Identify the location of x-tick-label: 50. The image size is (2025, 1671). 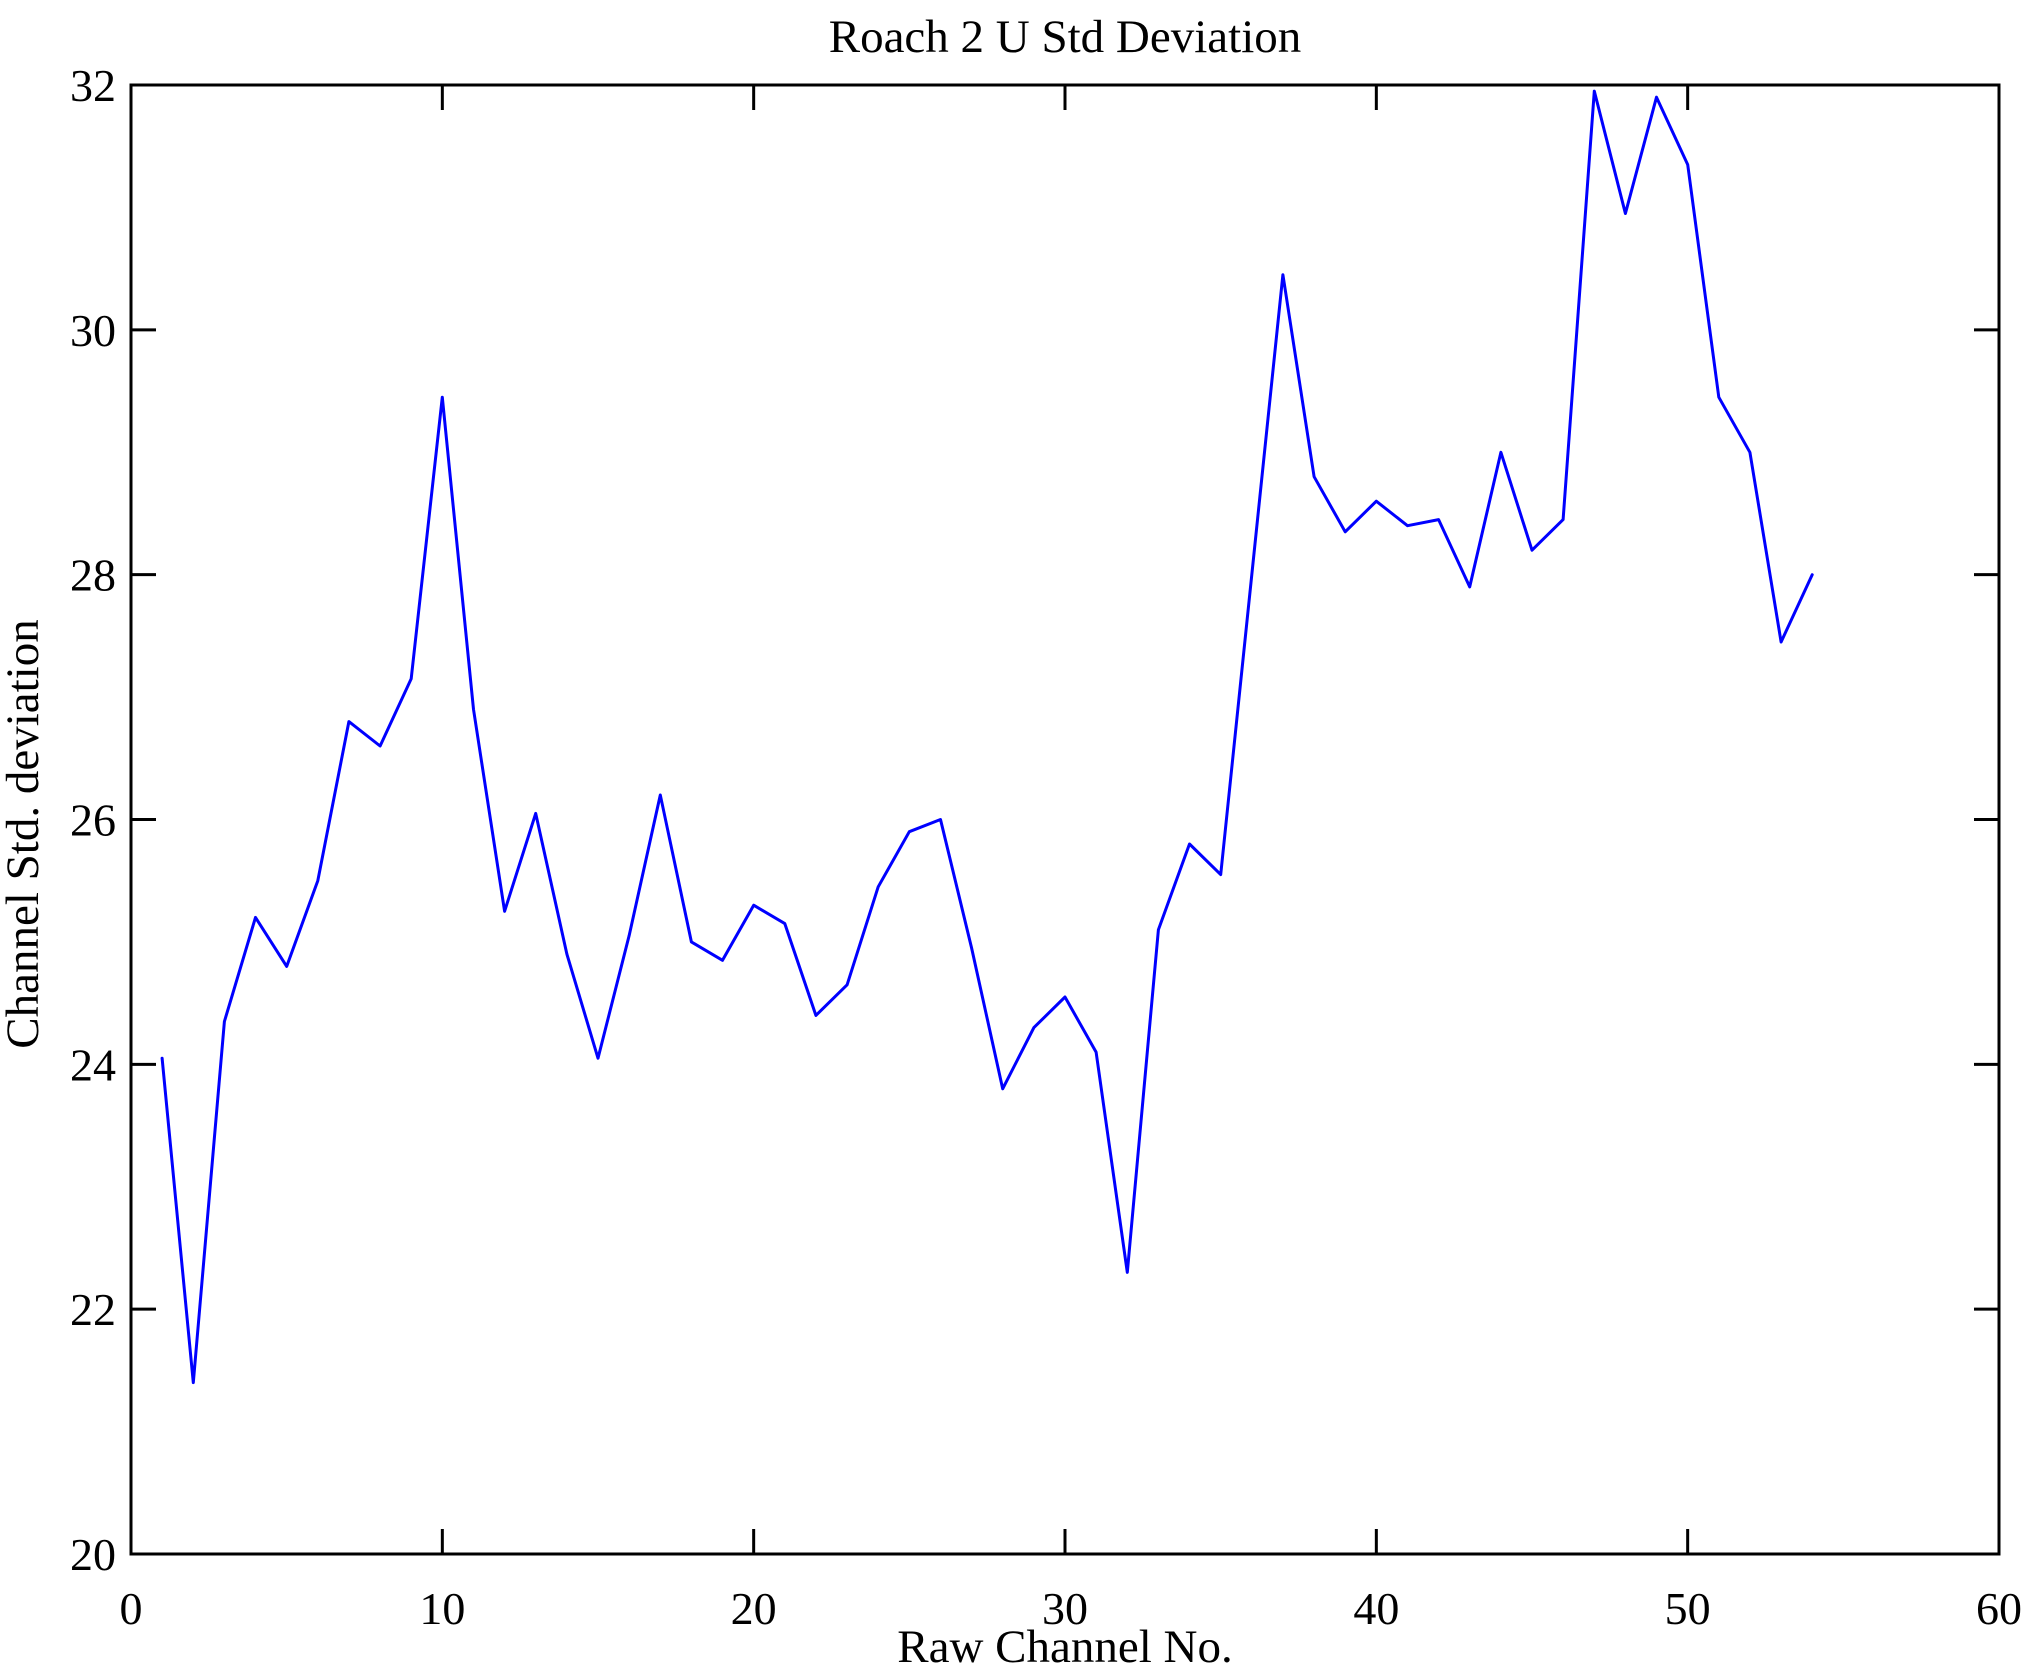
(1688, 1608).